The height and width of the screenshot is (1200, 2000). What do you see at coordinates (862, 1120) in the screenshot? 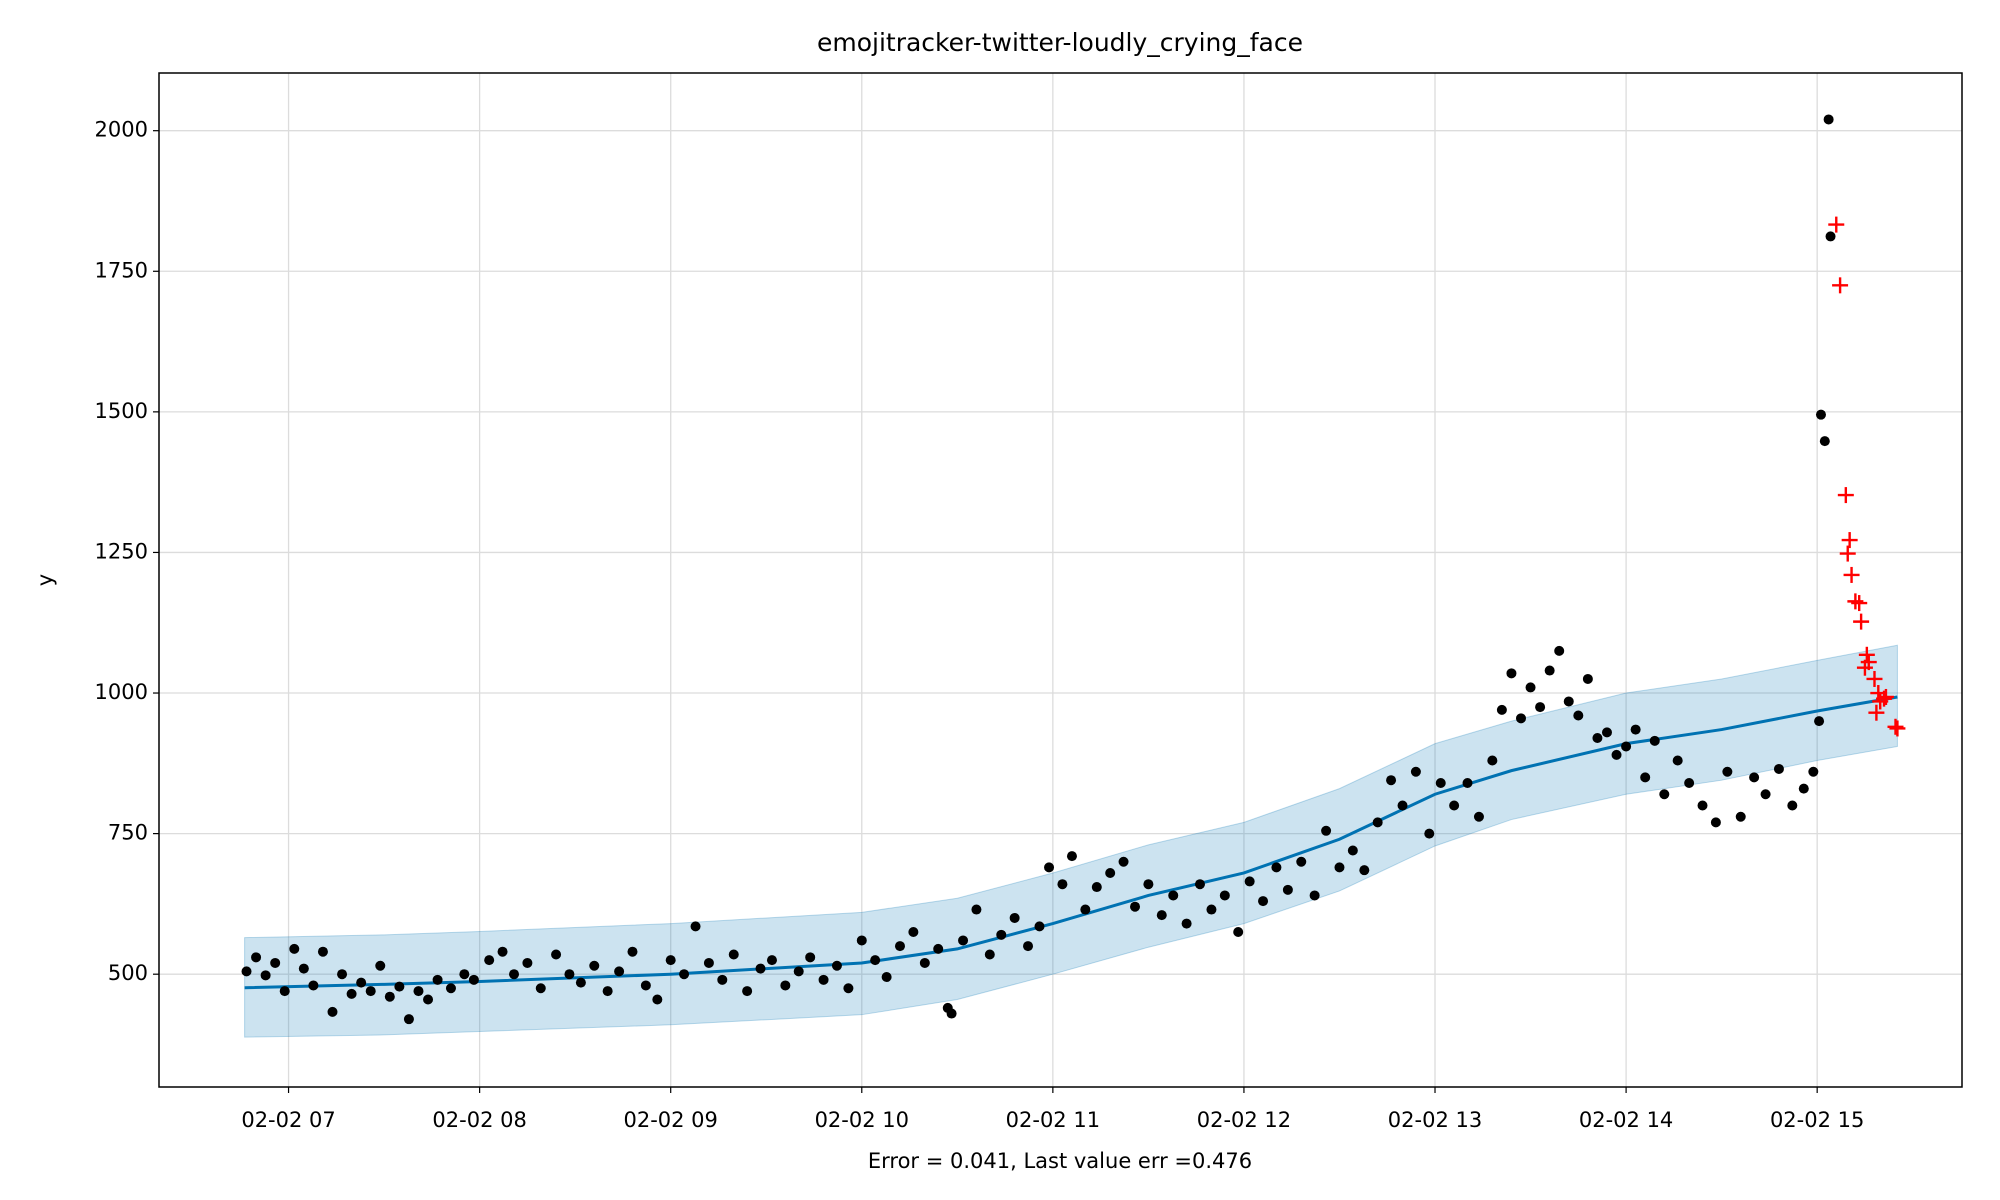
I see `x-tick-label: 02-02 10` at bounding box center [862, 1120].